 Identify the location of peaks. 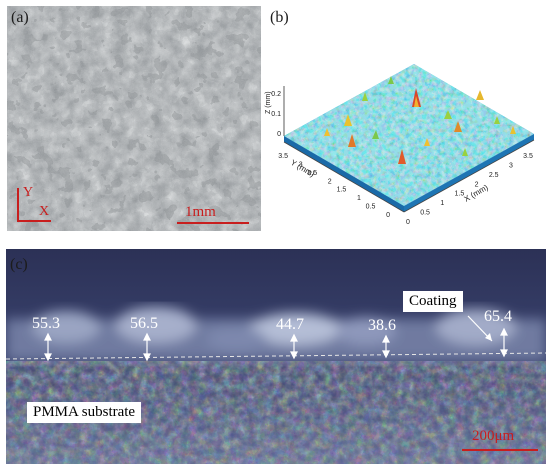
(420, 120).